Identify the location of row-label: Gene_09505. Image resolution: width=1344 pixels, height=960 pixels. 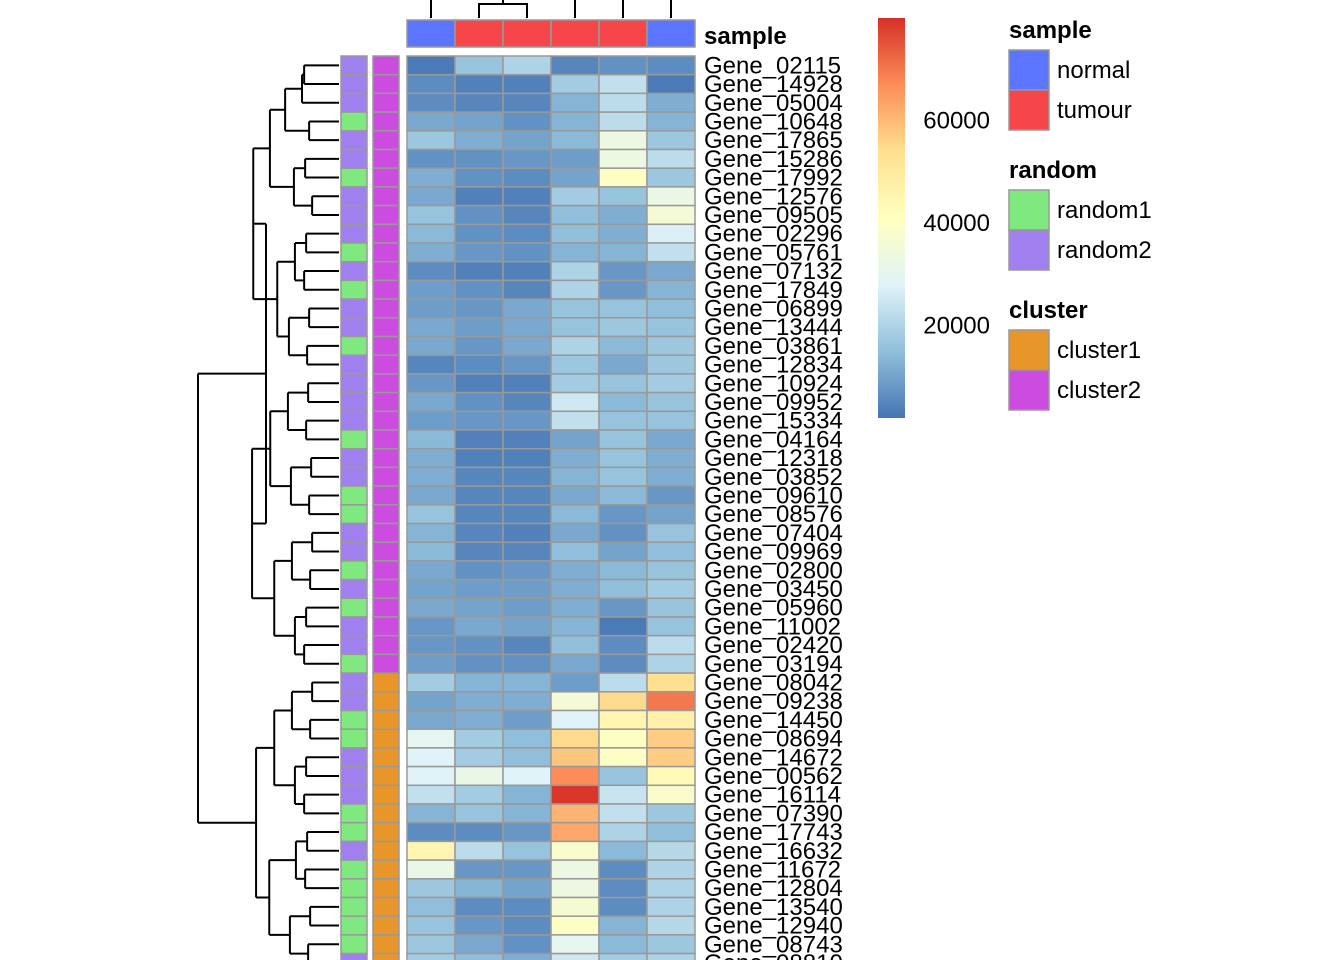
(773, 215).